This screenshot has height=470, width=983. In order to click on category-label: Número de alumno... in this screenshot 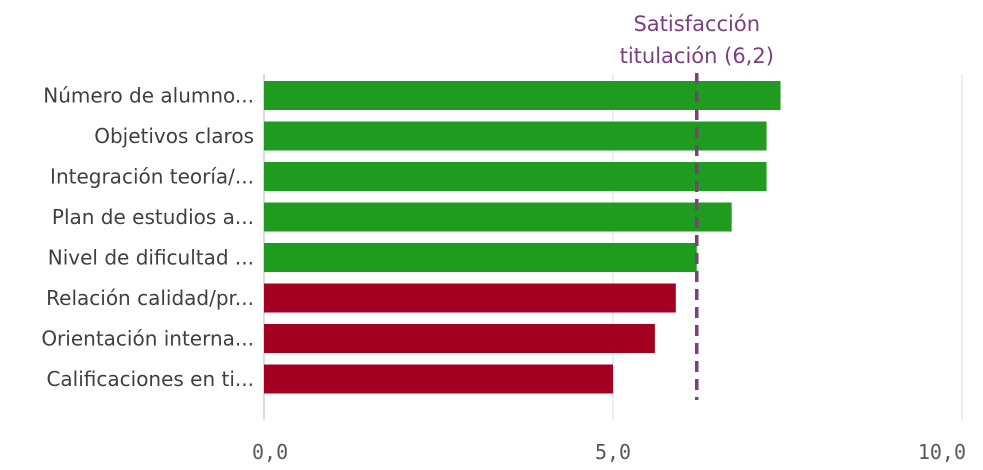, I will do `click(148, 96)`.